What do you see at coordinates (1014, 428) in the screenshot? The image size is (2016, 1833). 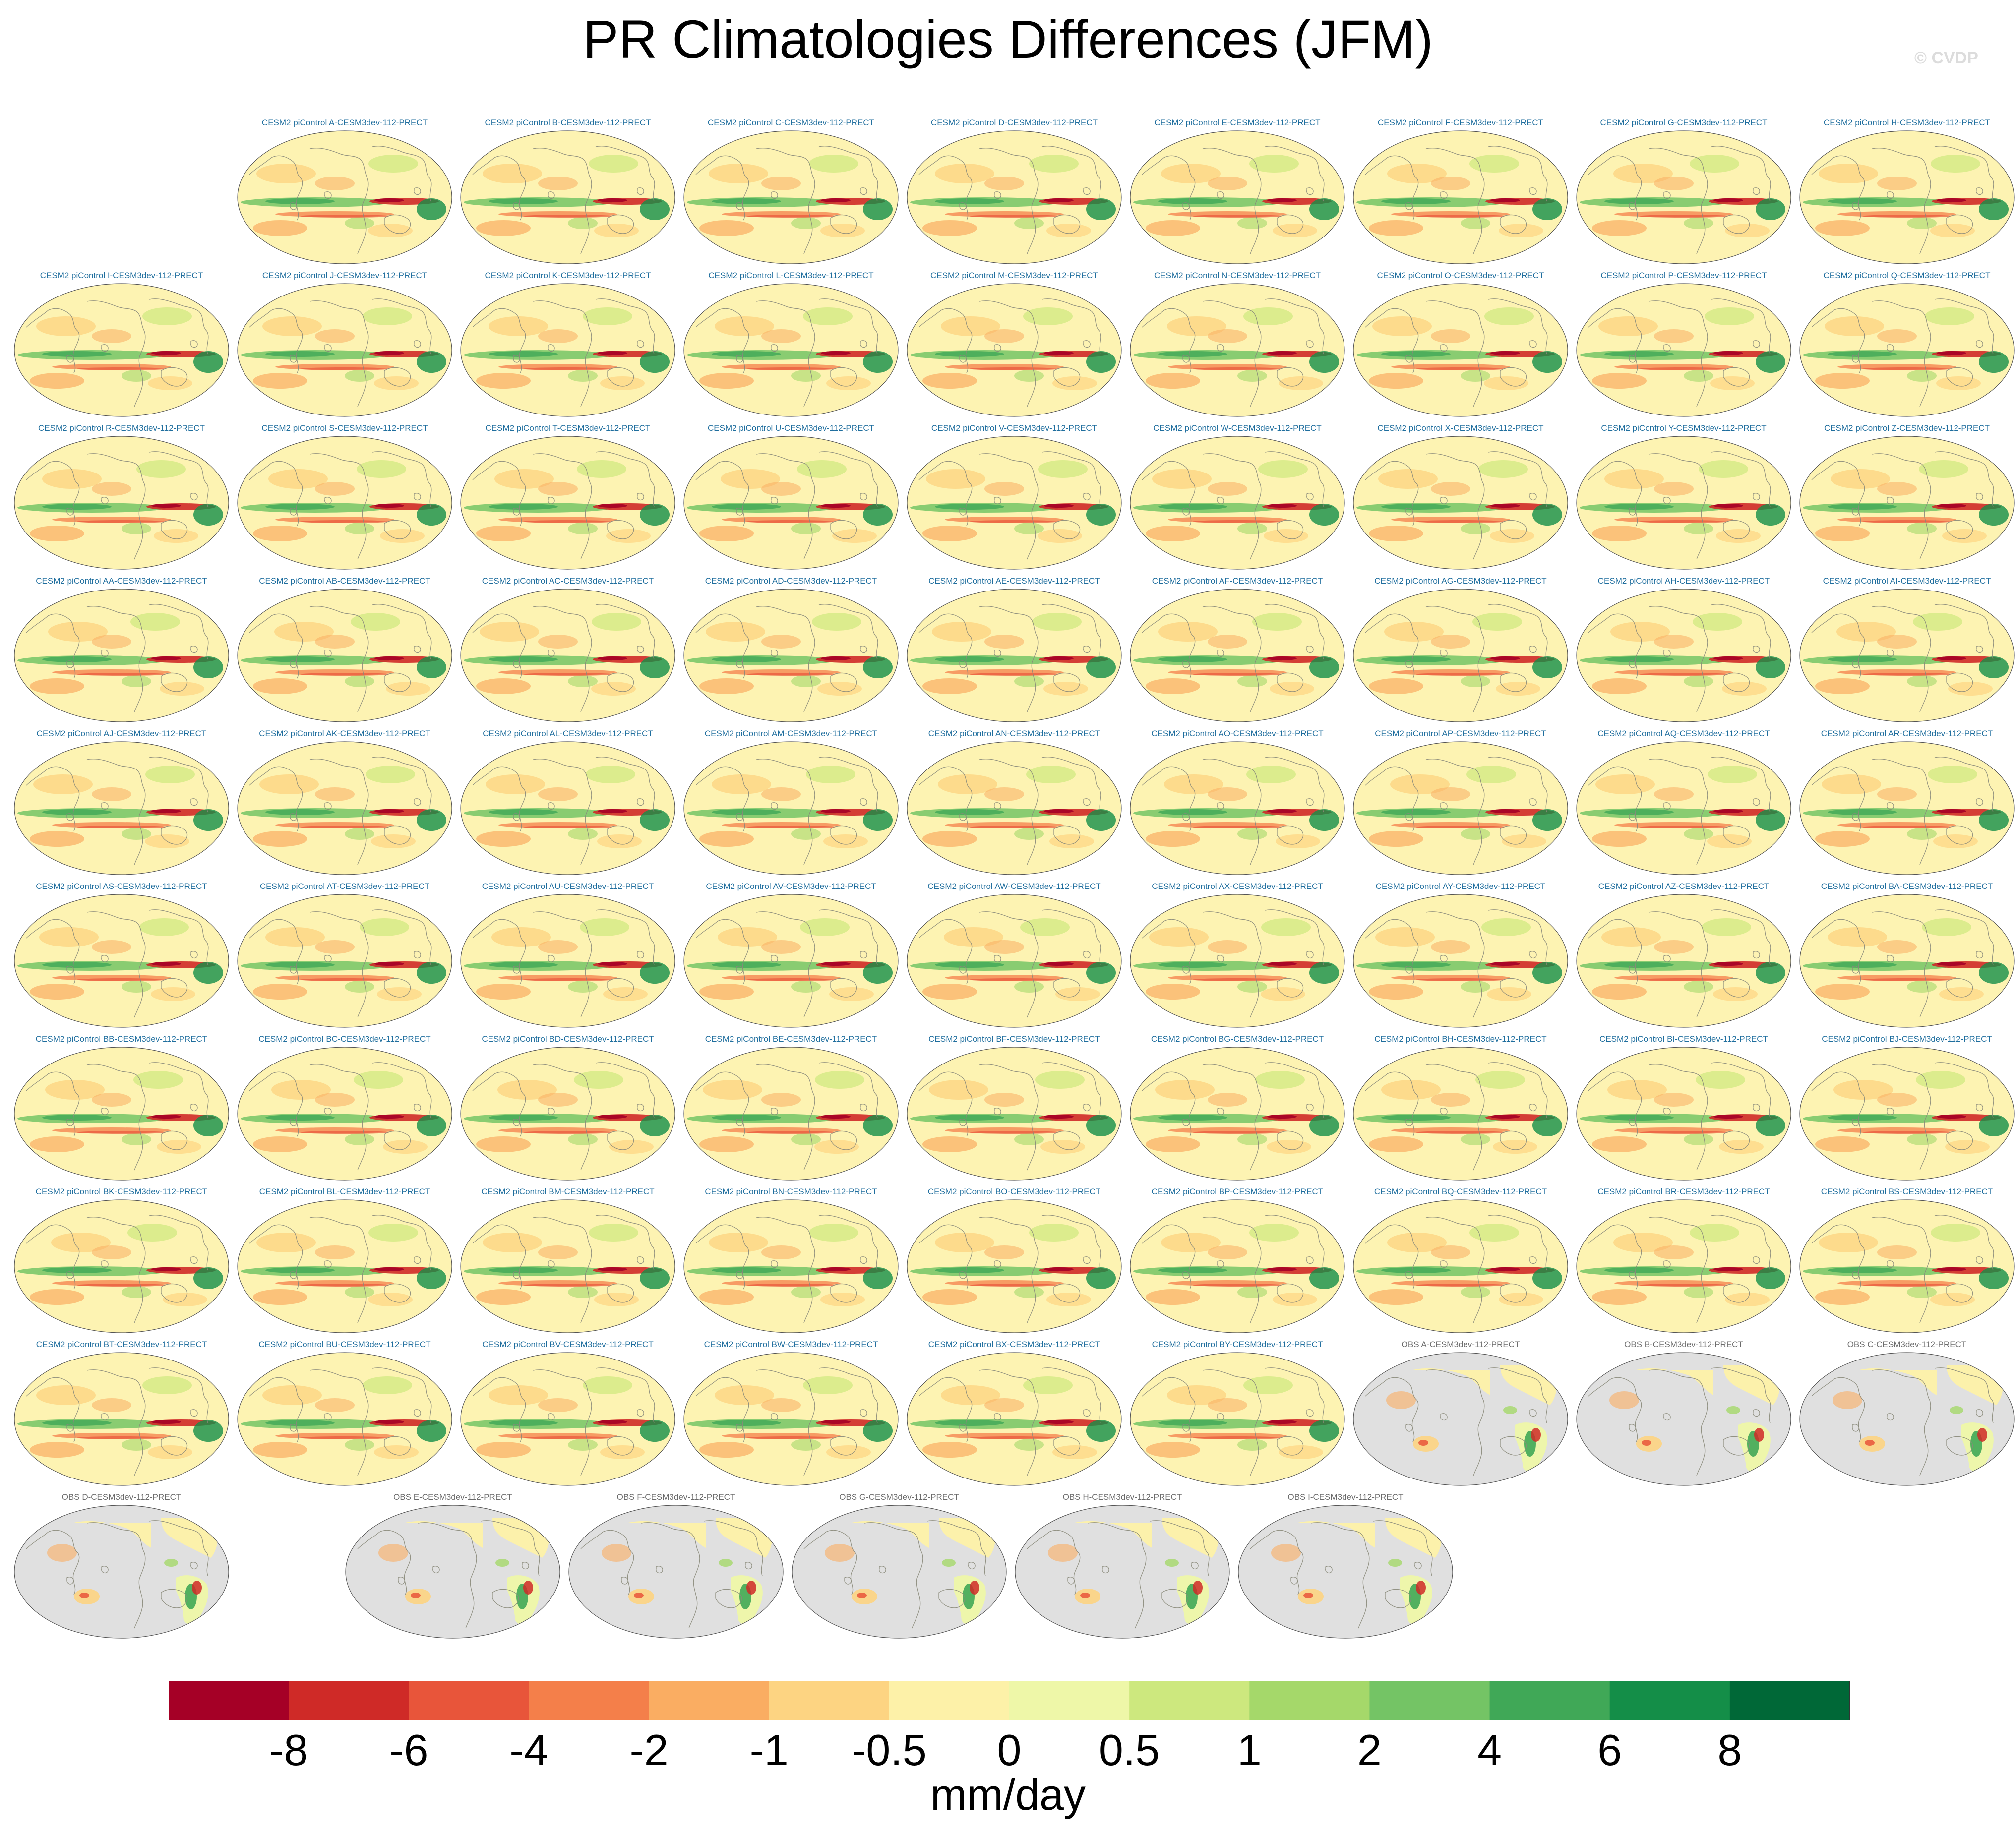 I see `map-panel-title: CESM2 piControl V-CESM3dev-112-PRECT` at bounding box center [1014, 428].